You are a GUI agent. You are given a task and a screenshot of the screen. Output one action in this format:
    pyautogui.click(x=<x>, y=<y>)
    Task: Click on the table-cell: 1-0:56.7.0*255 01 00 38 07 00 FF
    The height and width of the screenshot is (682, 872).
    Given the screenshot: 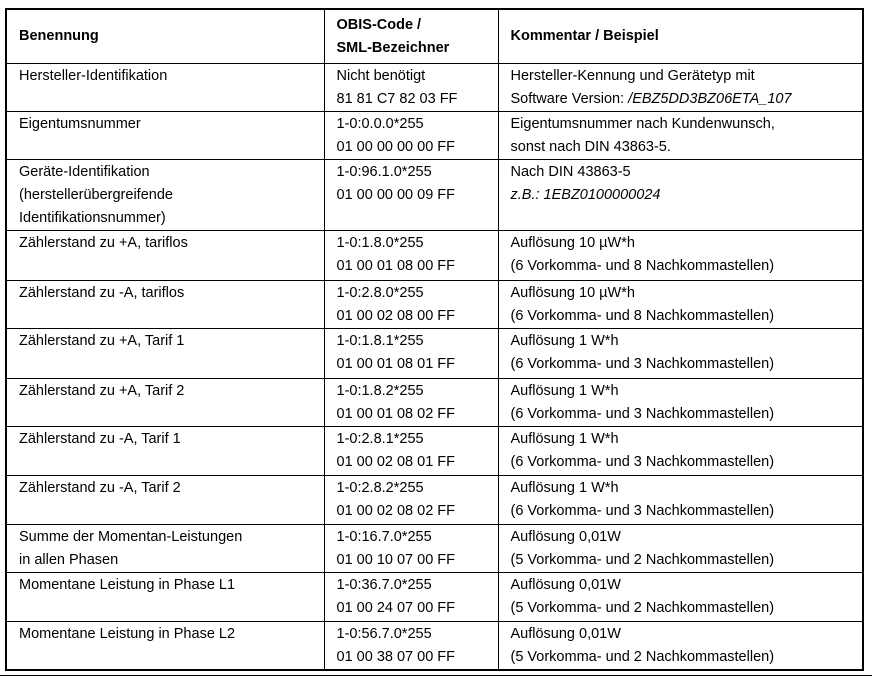 What is the action you would take?
    pyautogui.click(x=411, y=646)
    